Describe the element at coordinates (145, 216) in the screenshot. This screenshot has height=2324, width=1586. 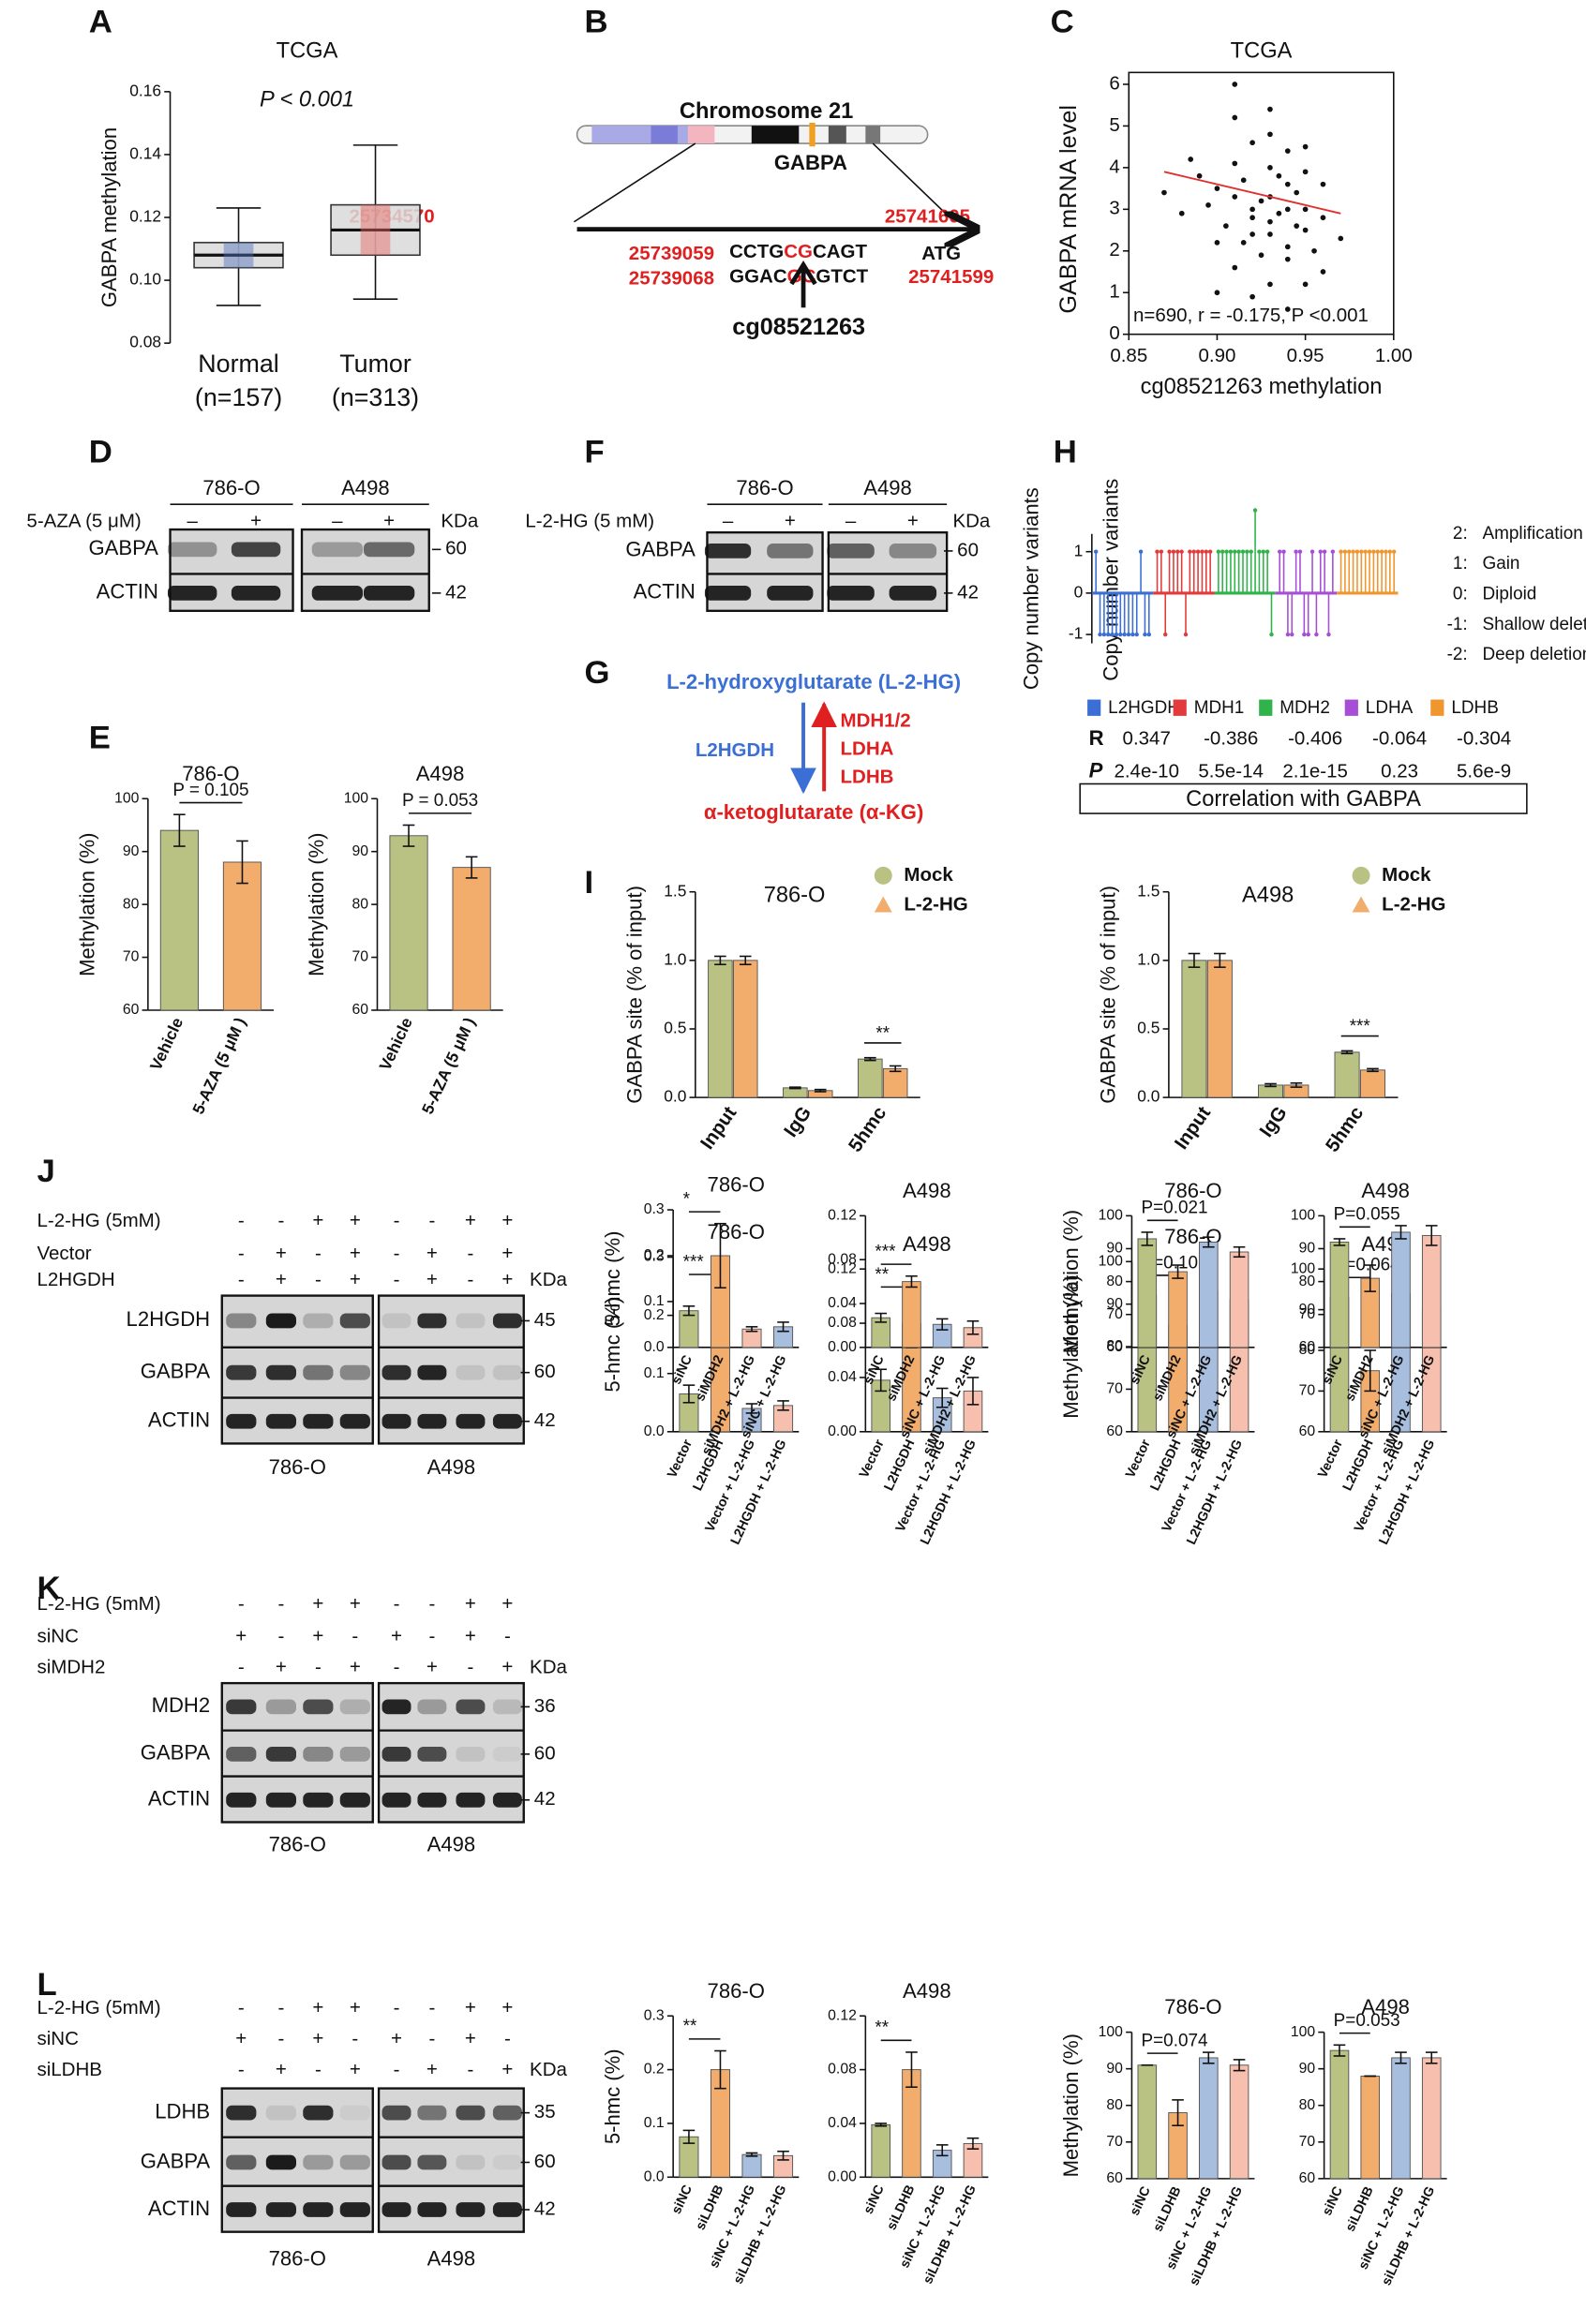
I see `y-tick-label: 0.12` at that location.